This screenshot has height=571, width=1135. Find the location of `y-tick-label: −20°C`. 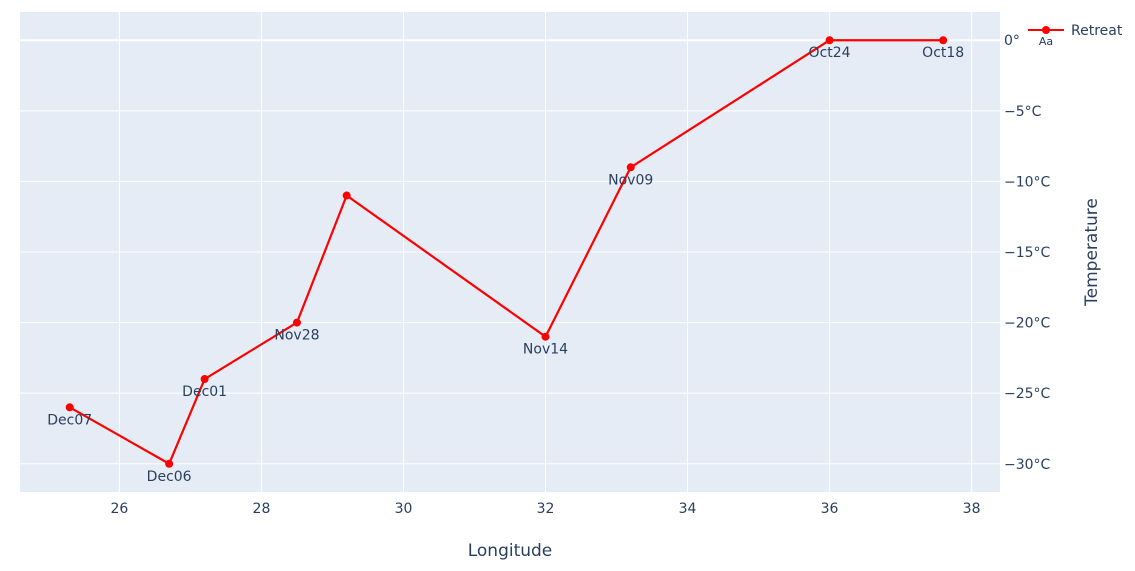

y-tick-label: −20°C is located at coordinates (1027, 324).